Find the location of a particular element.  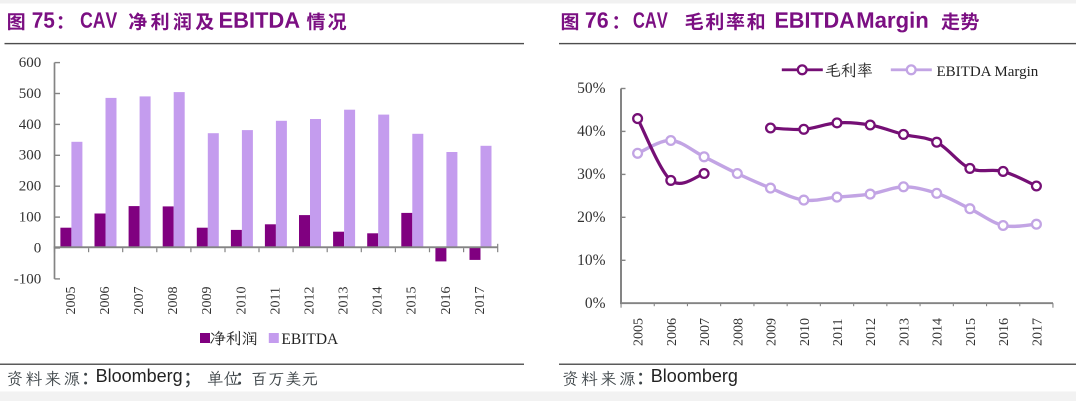

svg-text: 10% is located at coordinates (591, 260).